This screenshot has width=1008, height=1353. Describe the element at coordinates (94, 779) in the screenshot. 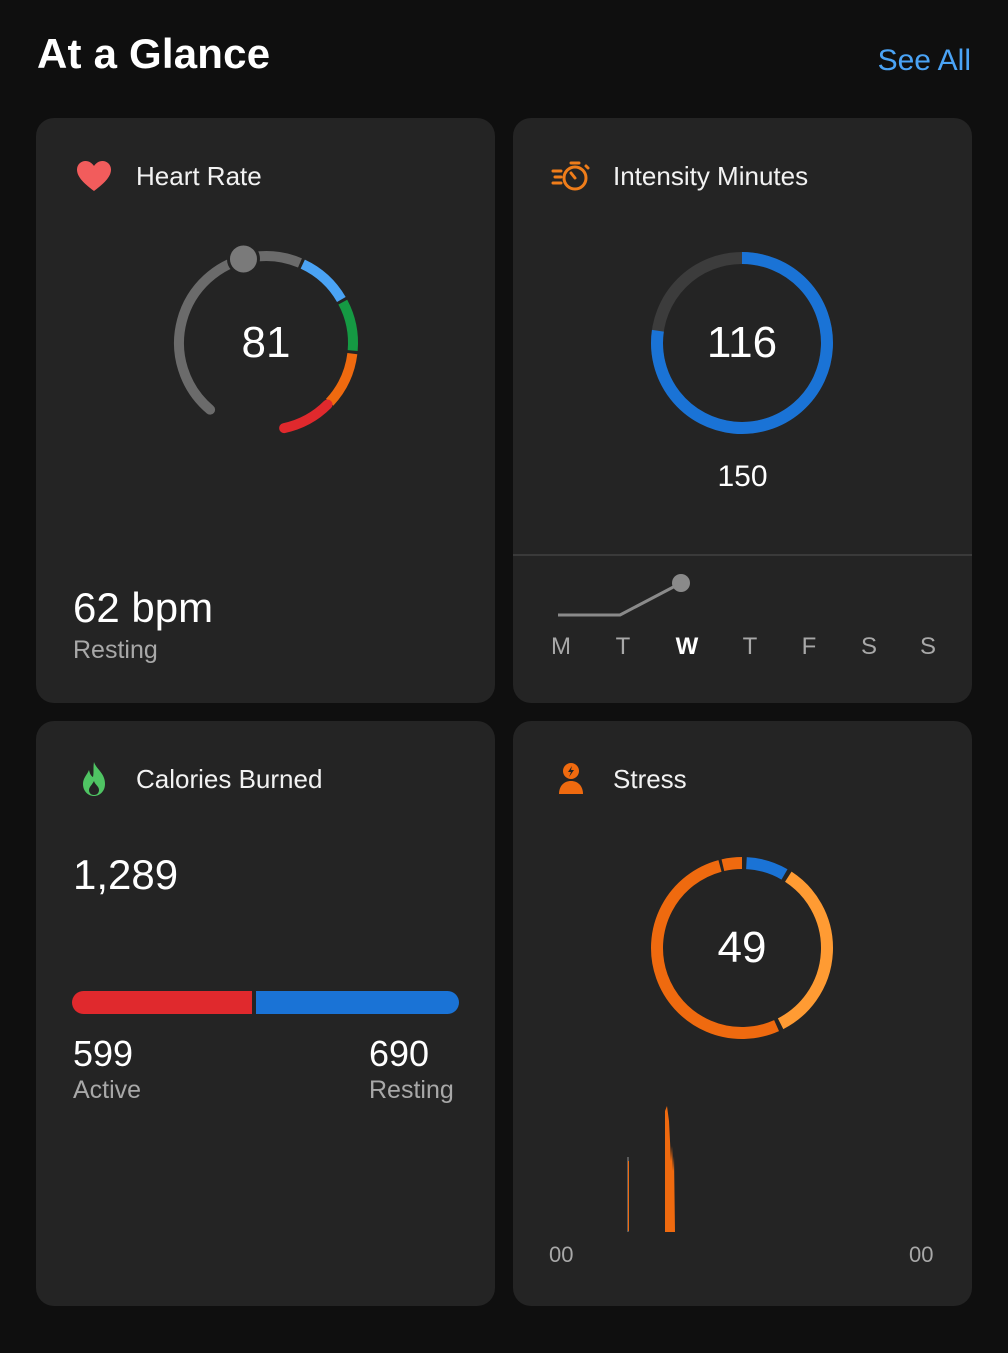

I see `flame-icon` at that location.